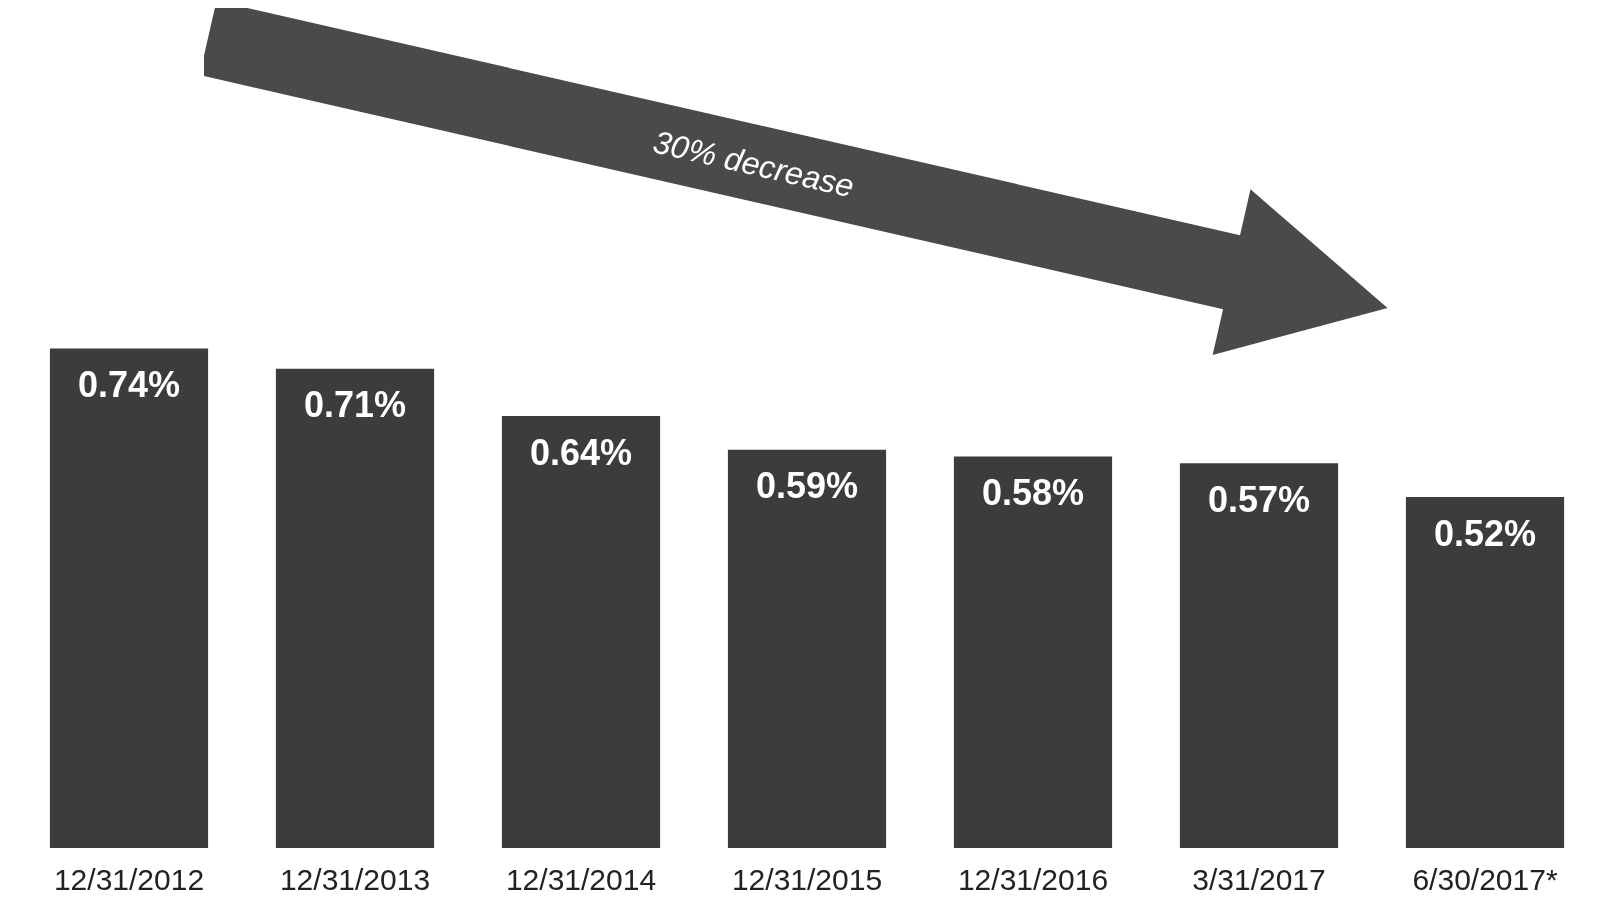  Describe the element at coordinates (581, 452) in the screenshot. I see `data-label: 0.64%` at that location.